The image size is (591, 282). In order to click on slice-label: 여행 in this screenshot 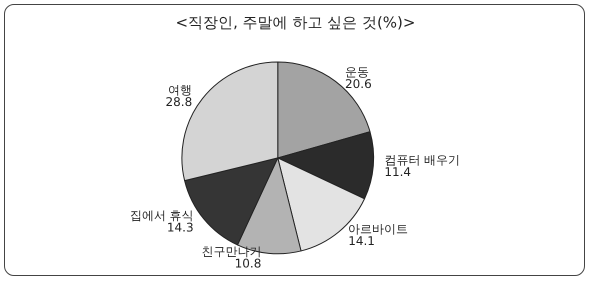, I will do `click(180, 90)`.